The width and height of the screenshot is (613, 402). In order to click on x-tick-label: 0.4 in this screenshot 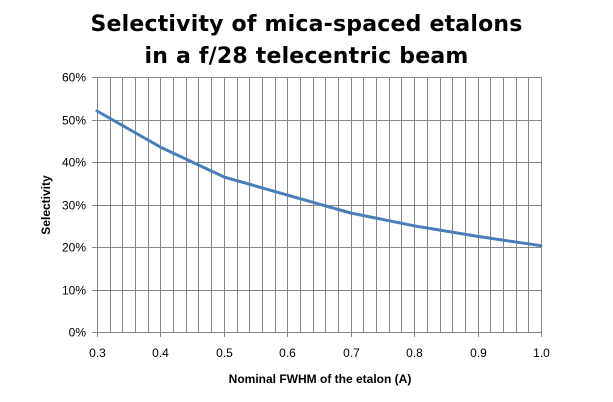, I will do `click(160, 353)`.